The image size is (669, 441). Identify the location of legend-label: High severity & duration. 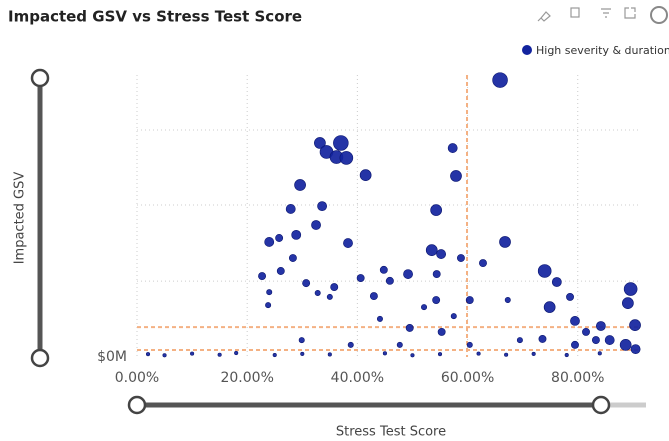
(602, 50).